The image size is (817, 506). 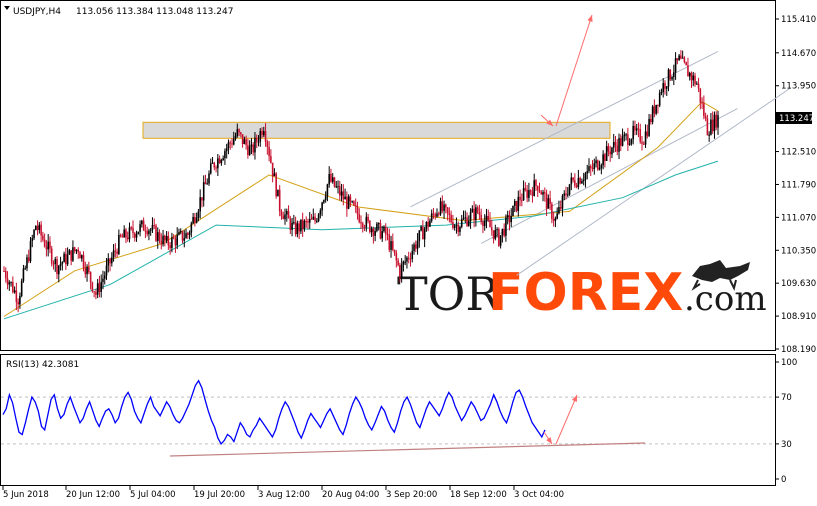 What do you see at coordinates (219, 495) in the screenshot?
I see `time-tick-label: 19 Jul 20:00` at bounding box center [219, 495].